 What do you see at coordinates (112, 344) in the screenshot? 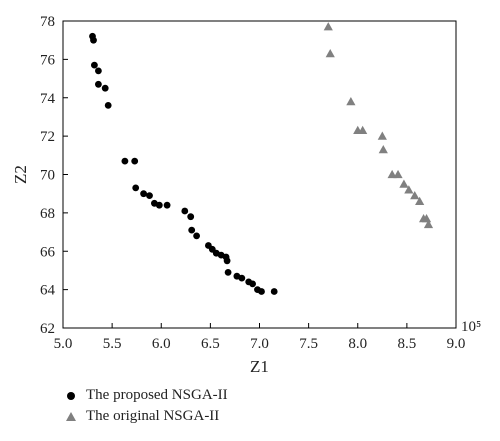
I see `x-tick-label: 5.5` at bounding box center [112, 344].